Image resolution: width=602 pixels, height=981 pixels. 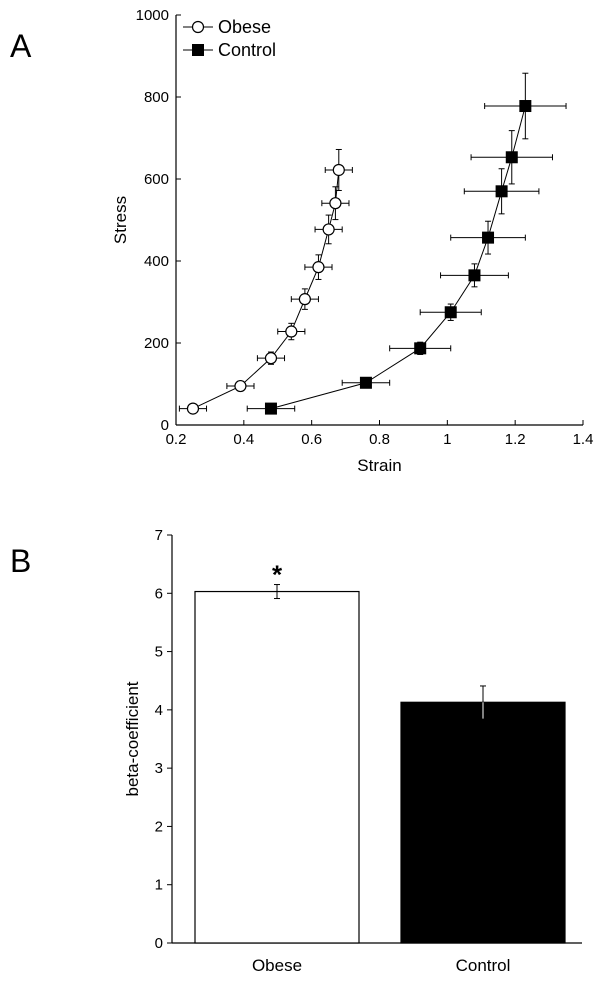 What do you see at coordinates (277, 767) in the screenshot?
I see `bar-obese` at bounding box center [277, 767].